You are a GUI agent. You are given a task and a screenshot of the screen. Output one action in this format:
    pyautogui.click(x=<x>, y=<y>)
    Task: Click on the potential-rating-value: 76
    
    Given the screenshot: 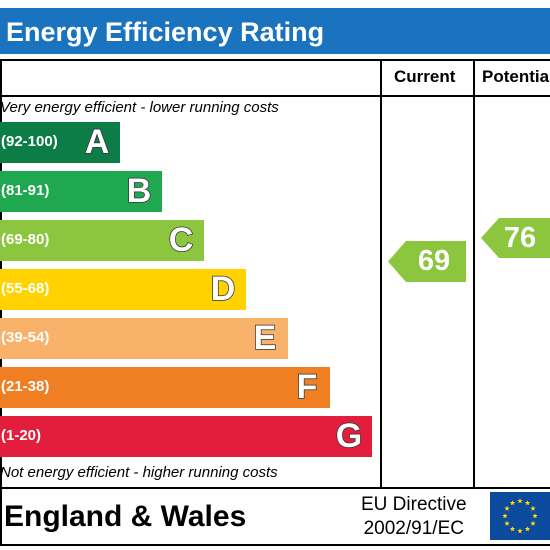 What is the action you would take?
    pyautogui.click(x=520, y=237)
    